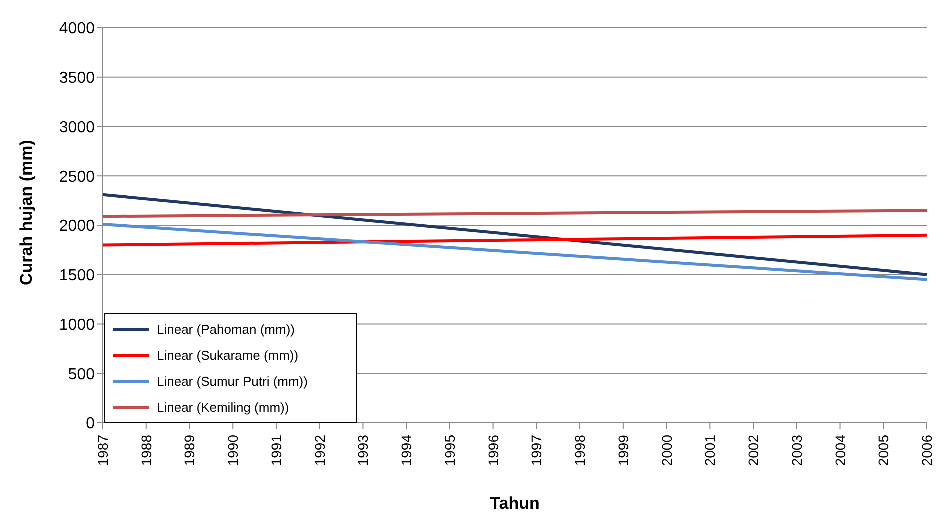 This screenshot has width=941, height=523. Describe the element at coordinates (91, 424) in the screenshot. I see `y-tick-label: 0` at that location.